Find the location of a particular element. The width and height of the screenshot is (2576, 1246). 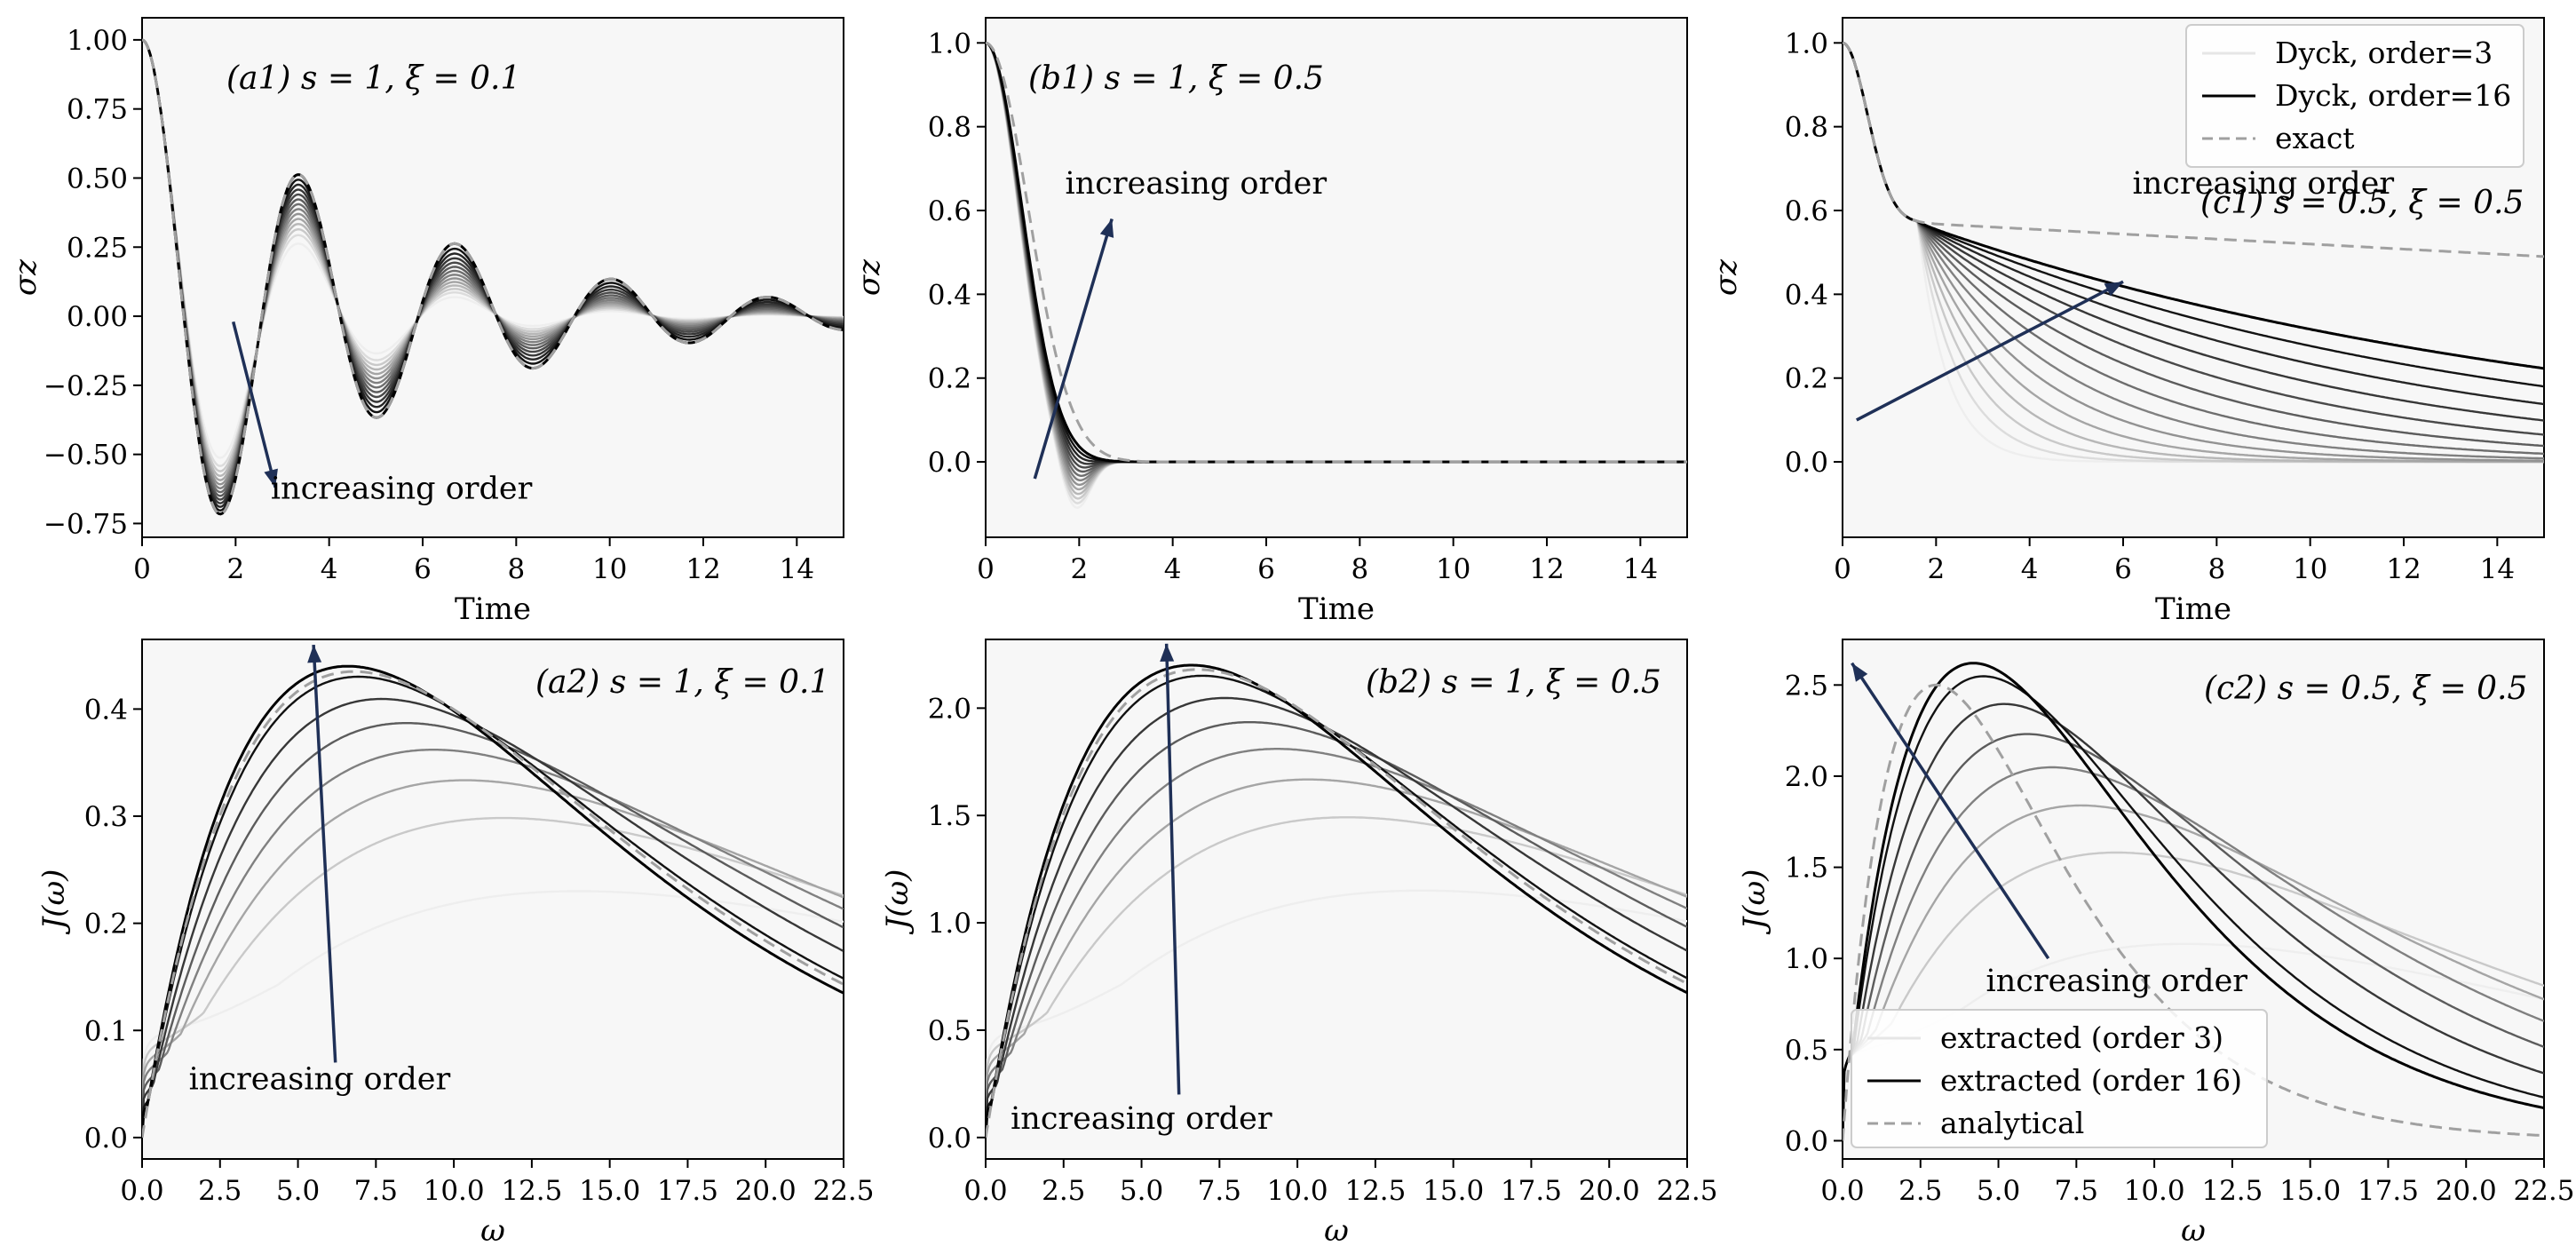

axes-frame-b2 is located at coordinates (1336, 899).